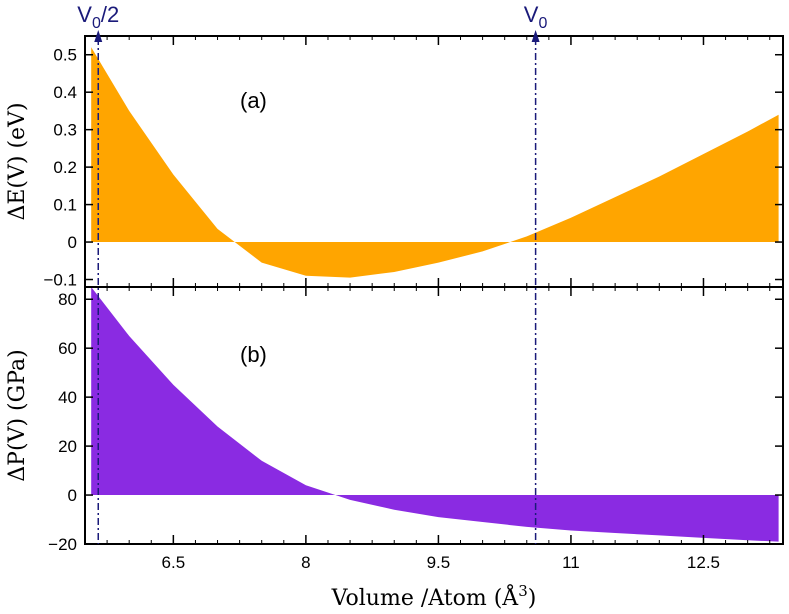 The width and height of the screenshot is (789, 614). Describe the element at coordinates (523, 591) in the screenshot. I see `x-axis-label-superscript: 3` at that location.